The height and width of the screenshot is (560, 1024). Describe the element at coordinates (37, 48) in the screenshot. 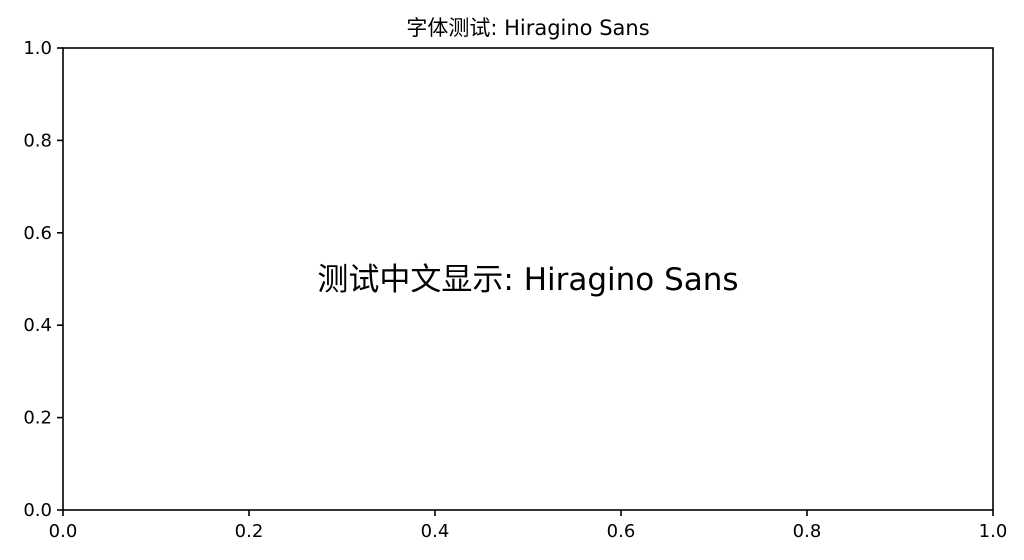

I see `y-tick-label: 1.0` at that location.